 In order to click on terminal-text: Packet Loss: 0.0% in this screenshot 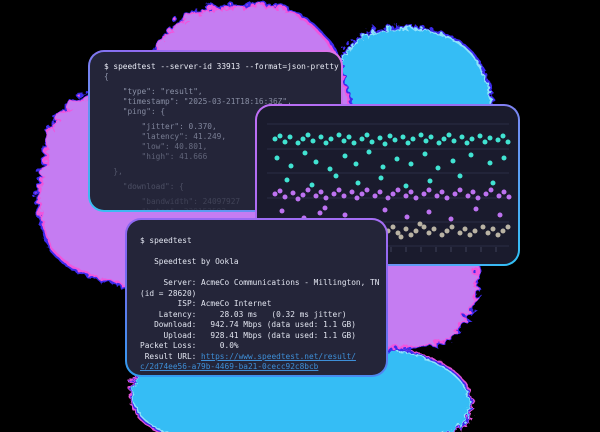, I will do `click(189, 345)`.